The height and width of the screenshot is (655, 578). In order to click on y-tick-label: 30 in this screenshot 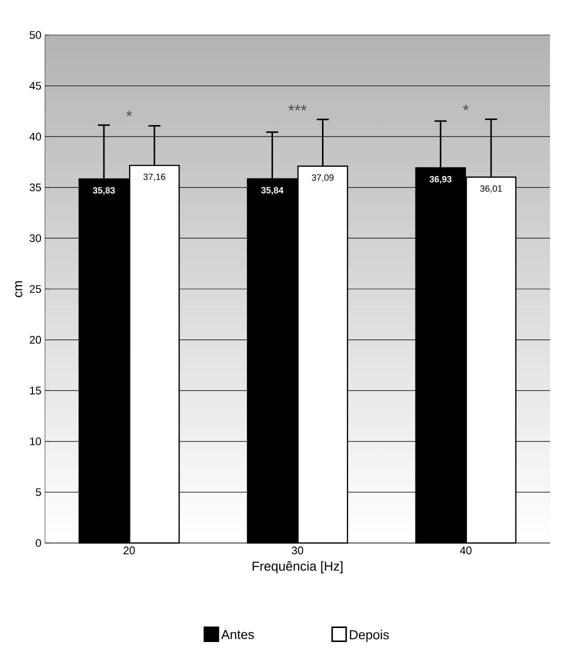, I will do `click(36, 238)`.